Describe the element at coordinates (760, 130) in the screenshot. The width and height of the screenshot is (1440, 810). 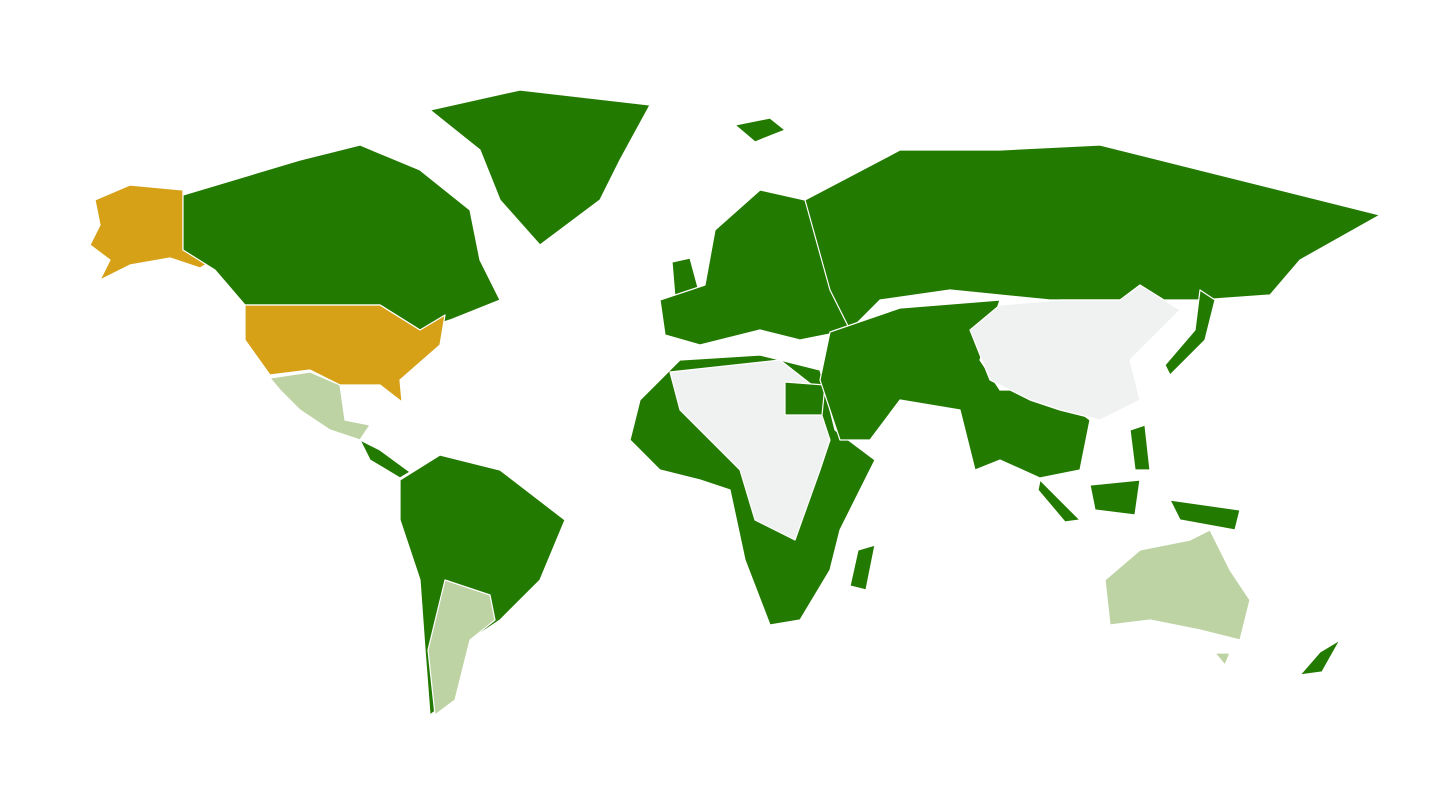
I see `region-iceland` at that location.